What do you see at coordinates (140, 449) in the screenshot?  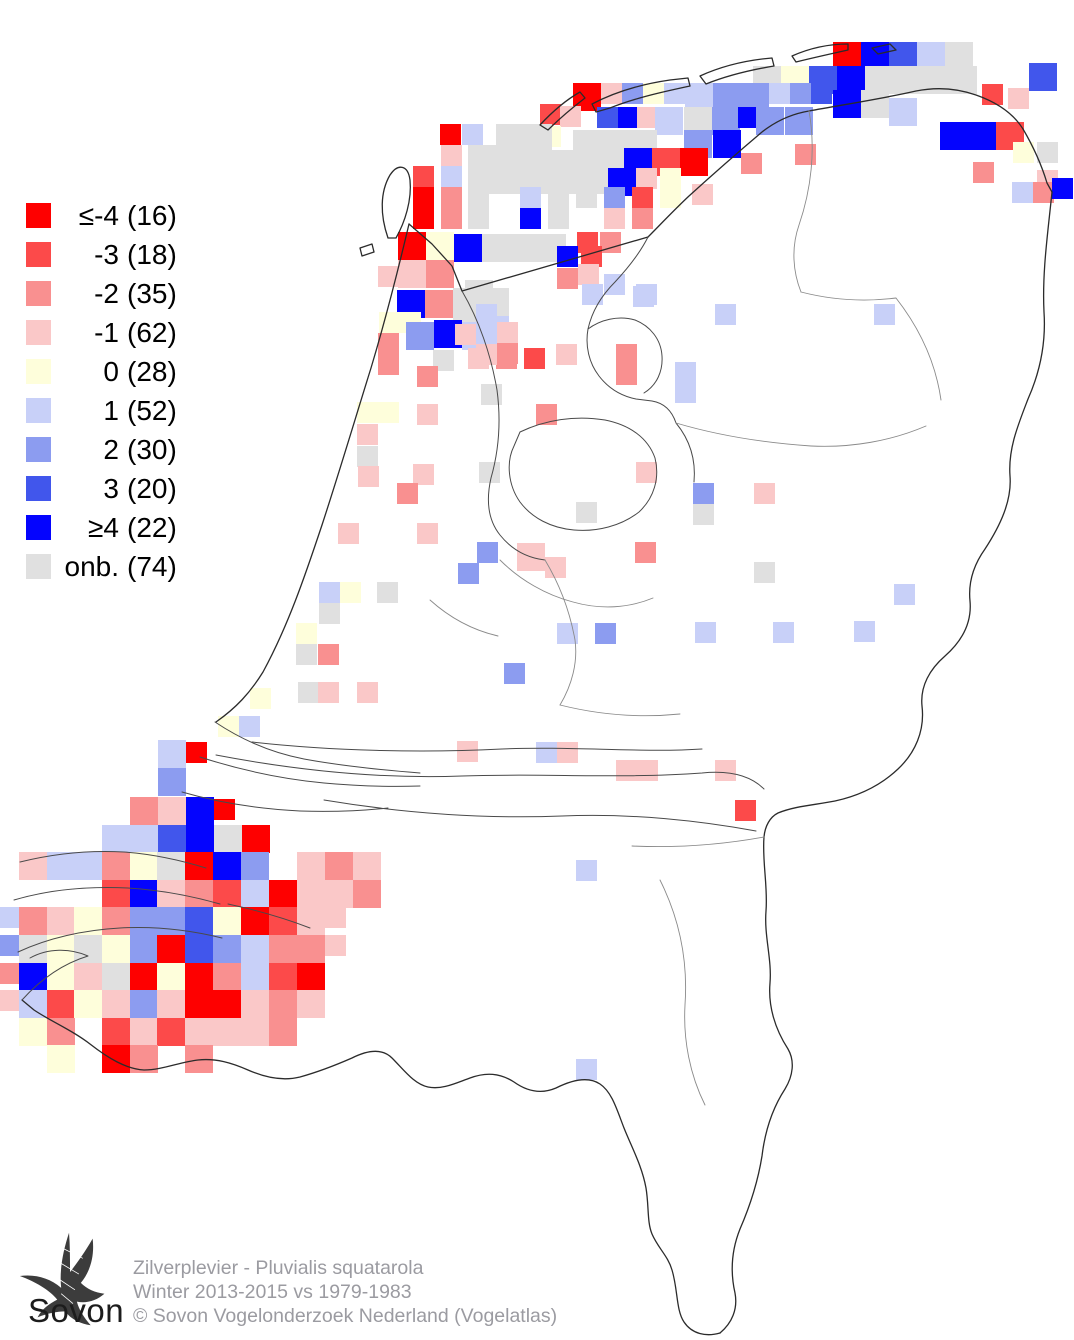 I see `legend-label: 2 (30)` at bounding box center [140, 449].